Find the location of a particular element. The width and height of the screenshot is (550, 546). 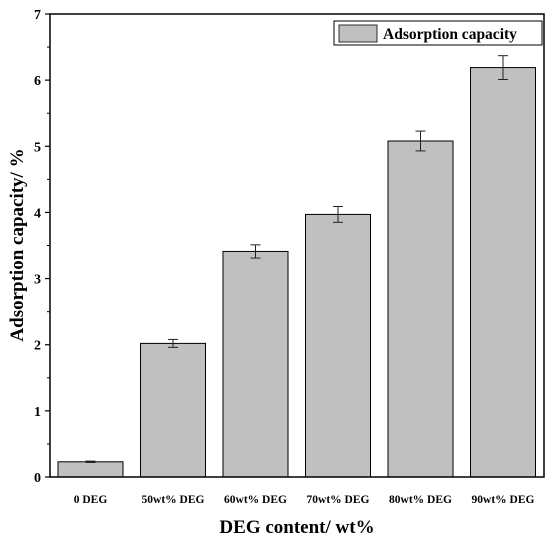

y-tick-label: 6 is located at coordinates (37, 81).